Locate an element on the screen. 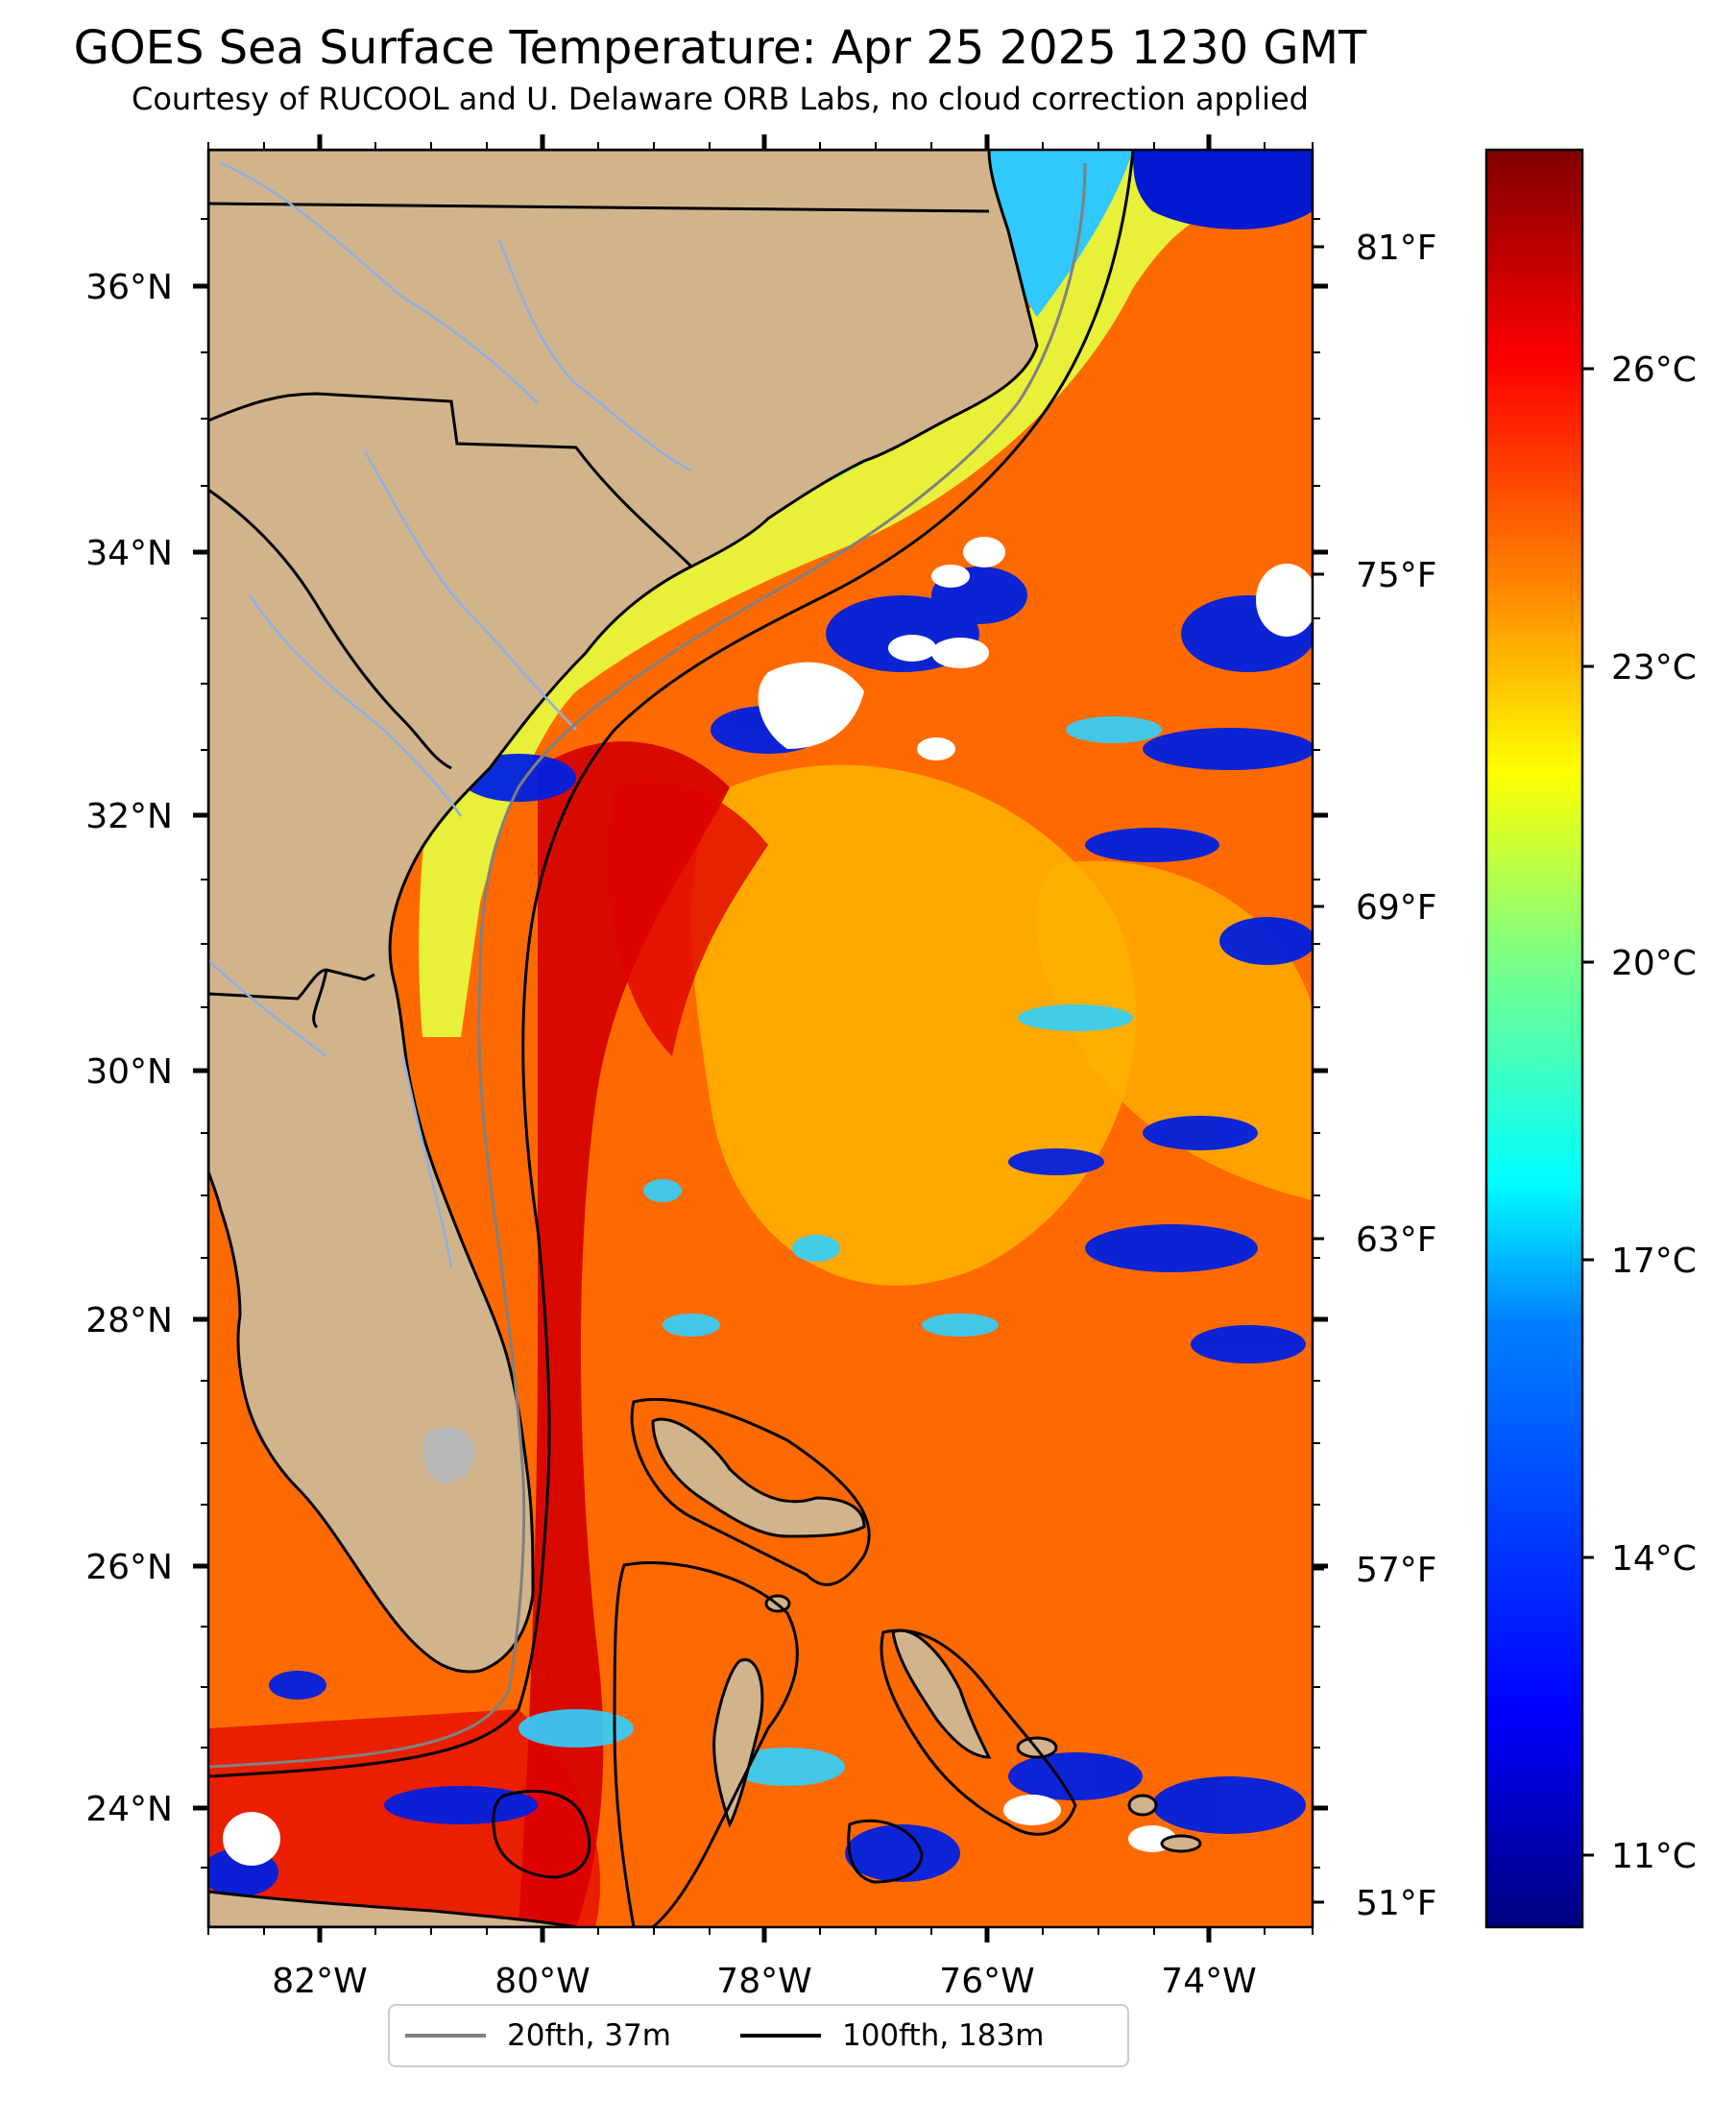 The image size is (1736, 2123). lake-okeechobee is located at coordinates (448, 1455).